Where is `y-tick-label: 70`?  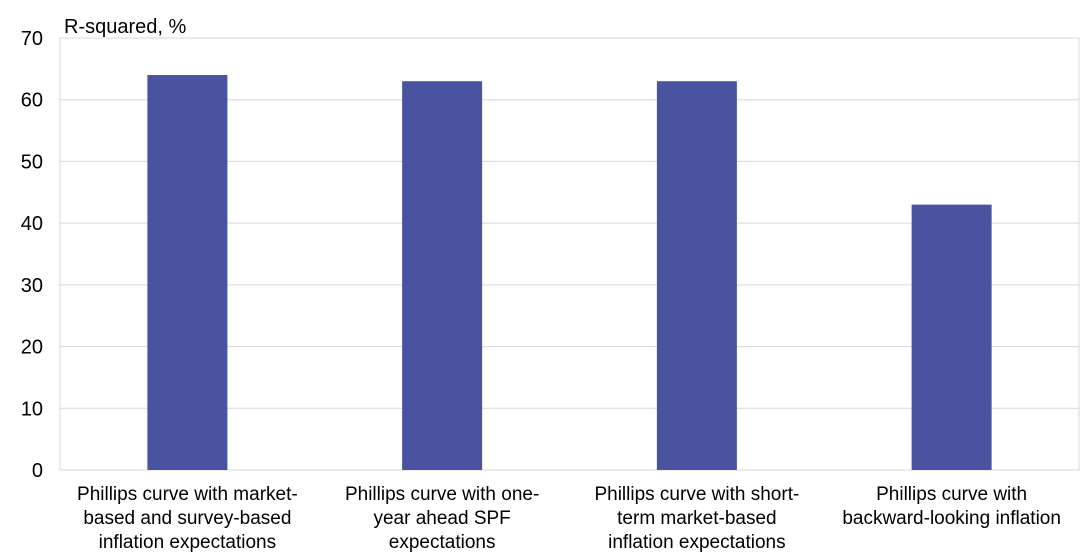
y-tick-label: 70 is located at coordinates (32, 39).